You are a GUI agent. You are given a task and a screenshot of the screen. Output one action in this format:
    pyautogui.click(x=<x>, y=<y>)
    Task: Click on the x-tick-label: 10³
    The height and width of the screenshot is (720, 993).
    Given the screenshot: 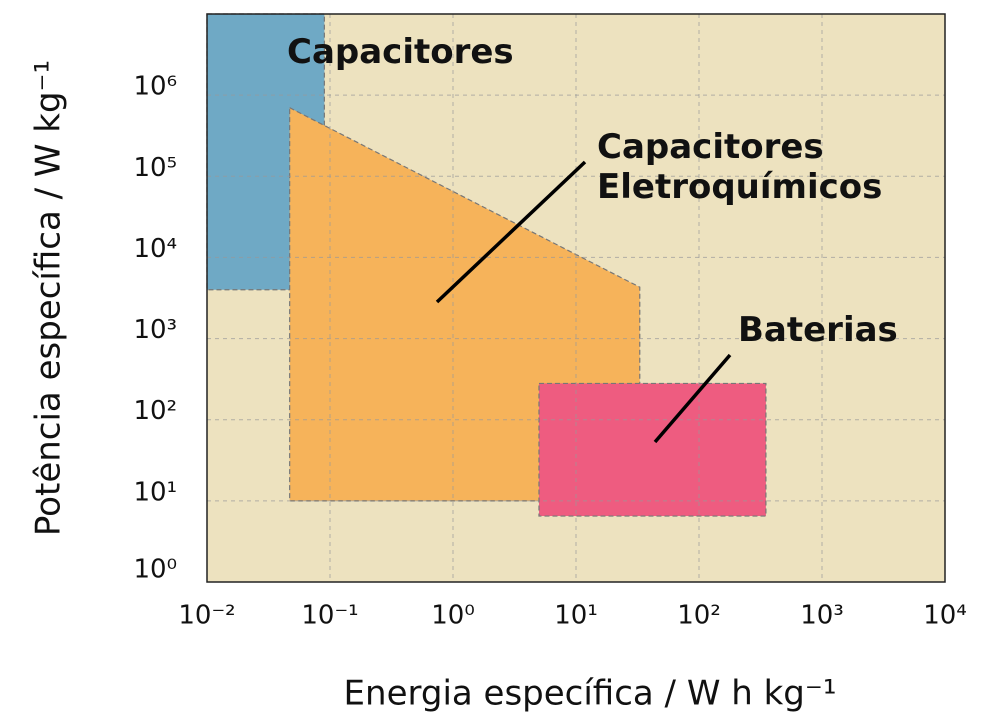 What is the action you would take?
    pyautogui.click(x=822, y=616)
    